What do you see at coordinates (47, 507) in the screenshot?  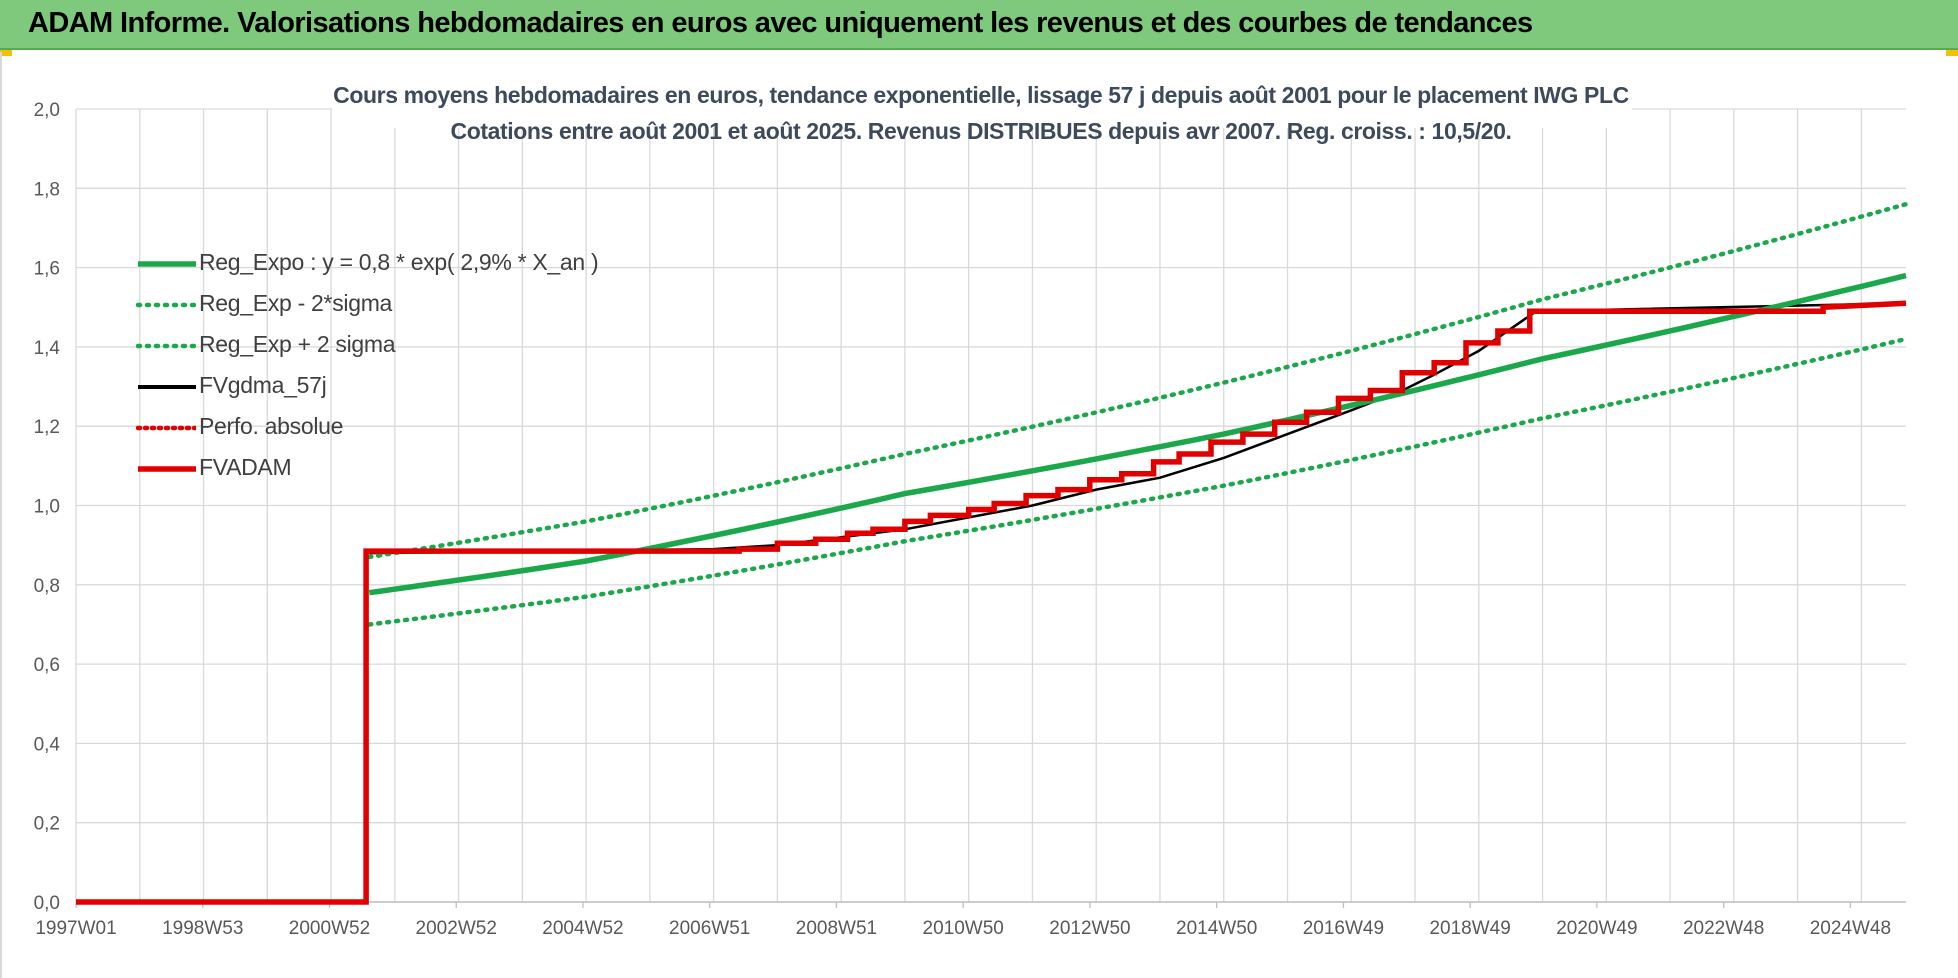 I see `y-tick-label: 1,0` at bounding box center [47, 507].